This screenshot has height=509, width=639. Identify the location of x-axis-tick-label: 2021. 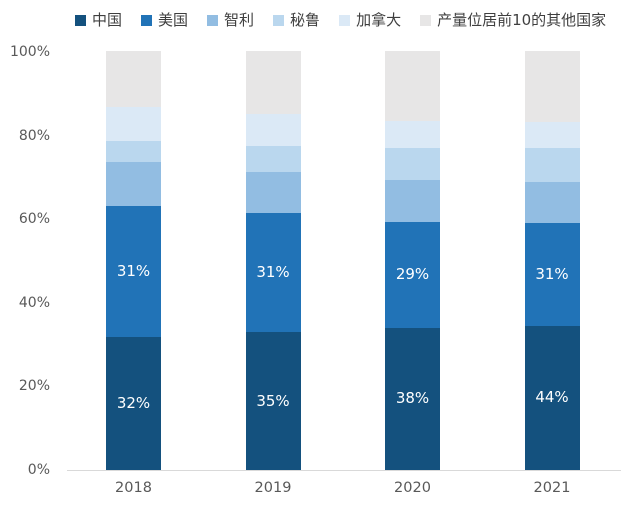
(552, 488).